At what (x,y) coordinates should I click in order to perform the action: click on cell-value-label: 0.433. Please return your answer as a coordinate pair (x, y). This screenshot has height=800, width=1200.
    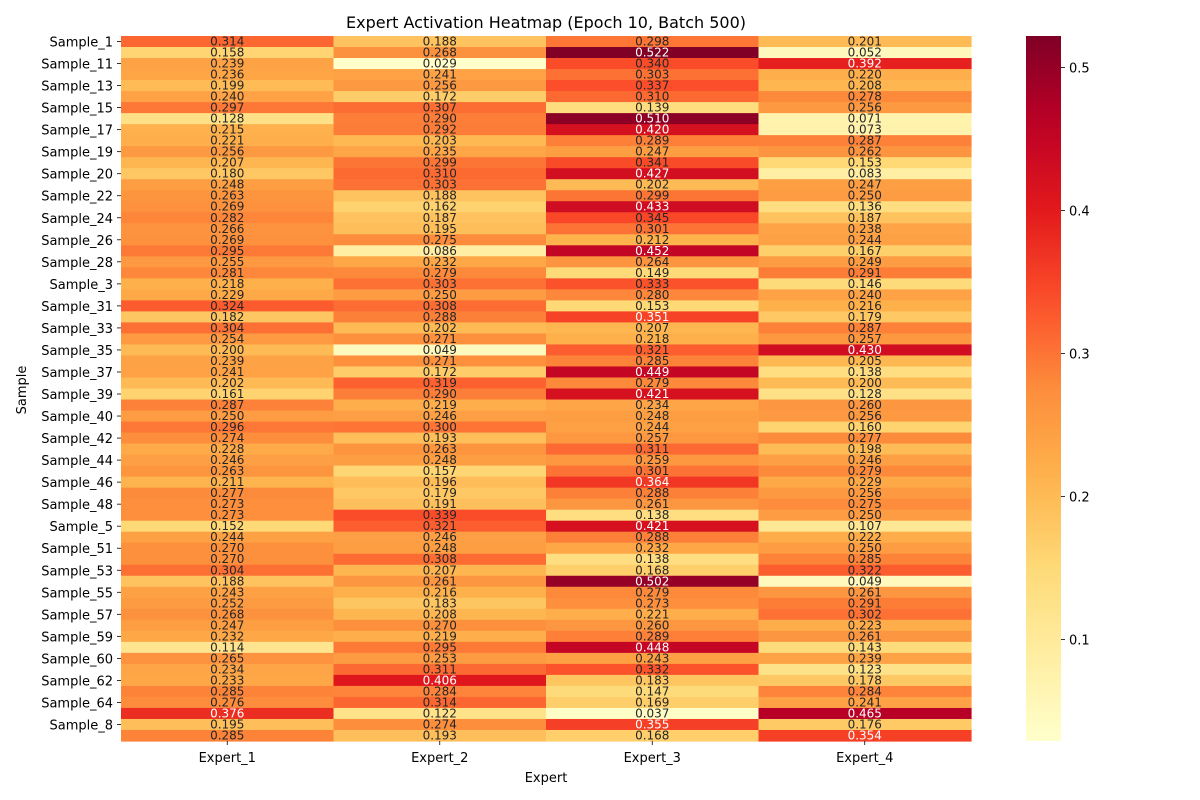
    Looking at the image, I should click on (652, 207).